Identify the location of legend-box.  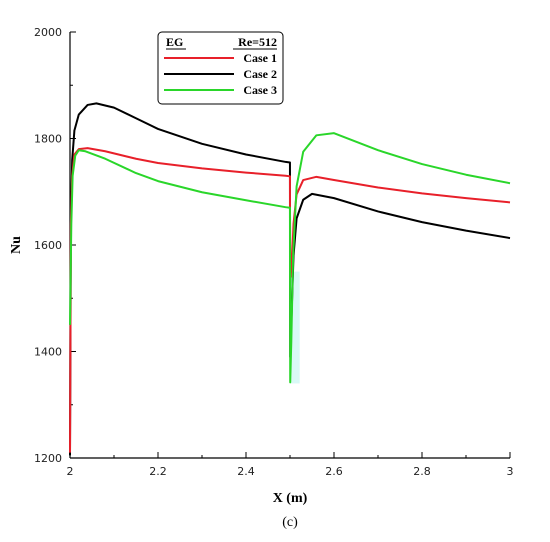
(220, 68).